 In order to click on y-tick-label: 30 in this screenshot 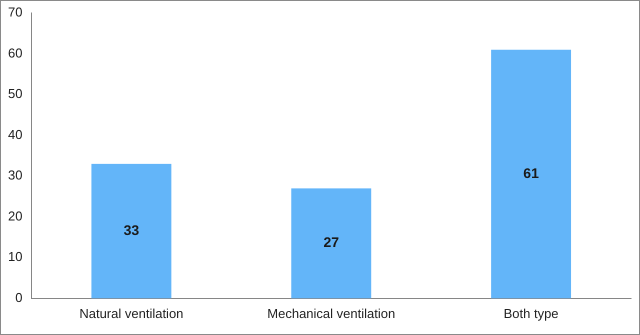, I will do `click(15, 175)`.